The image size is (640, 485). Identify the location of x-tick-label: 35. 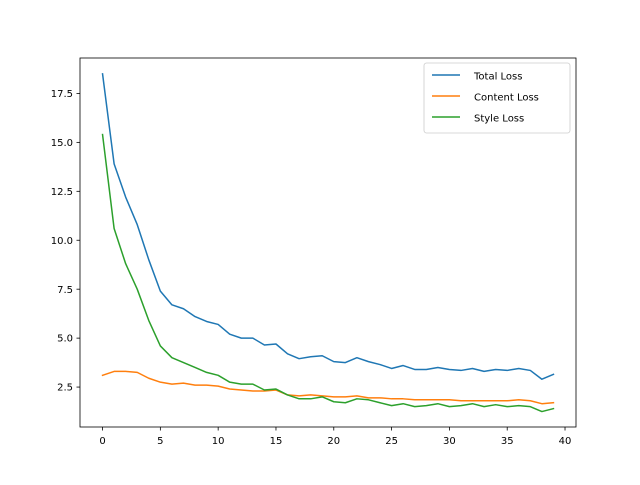
(507, 441).